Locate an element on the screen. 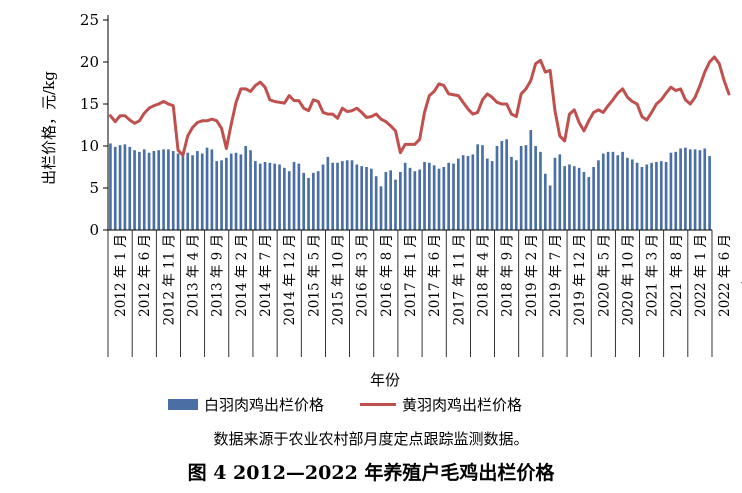  x-tick-label-20: 2020 年 5 月 is located at coordinates (604, 275).